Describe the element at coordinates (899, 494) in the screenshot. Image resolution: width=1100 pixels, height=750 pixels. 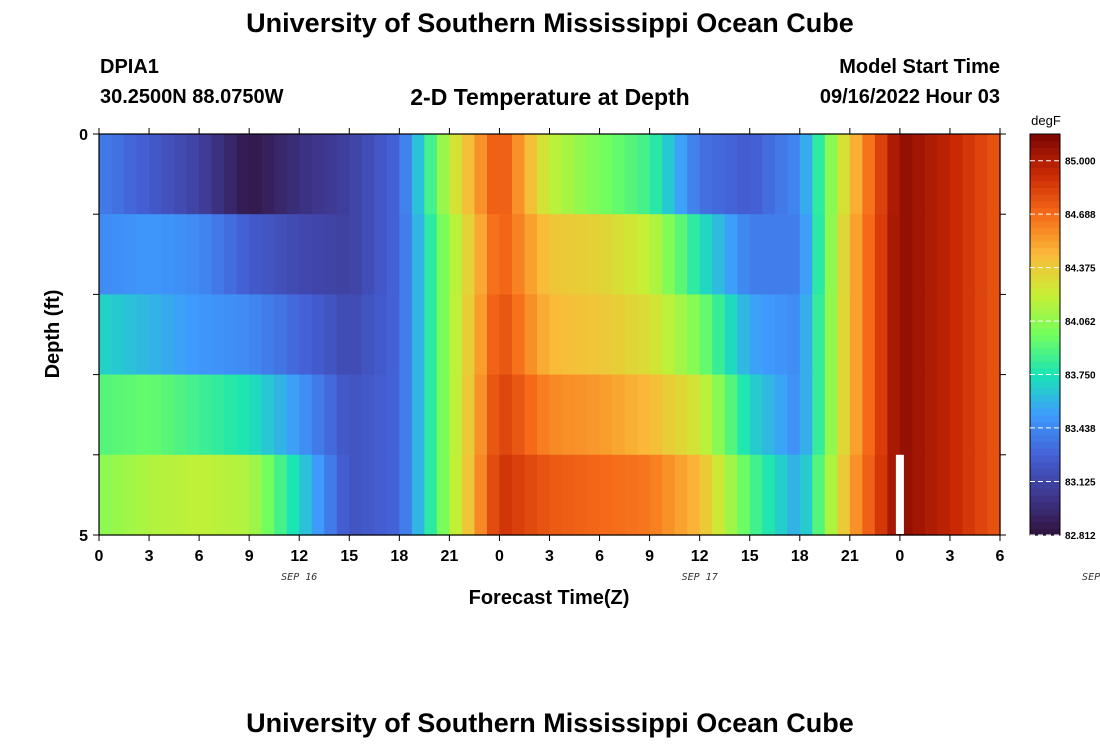
I see `missing-data-marker` at that location.